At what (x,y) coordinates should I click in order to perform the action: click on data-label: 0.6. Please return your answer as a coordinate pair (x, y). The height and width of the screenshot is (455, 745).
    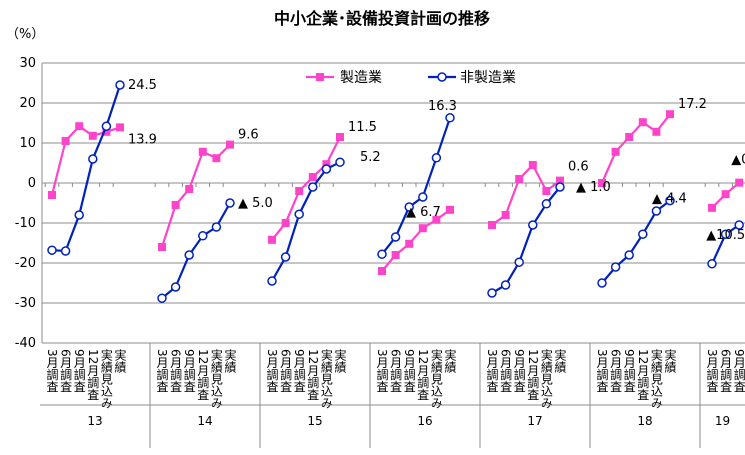
    Looking at the image, I should click on (578, 167).